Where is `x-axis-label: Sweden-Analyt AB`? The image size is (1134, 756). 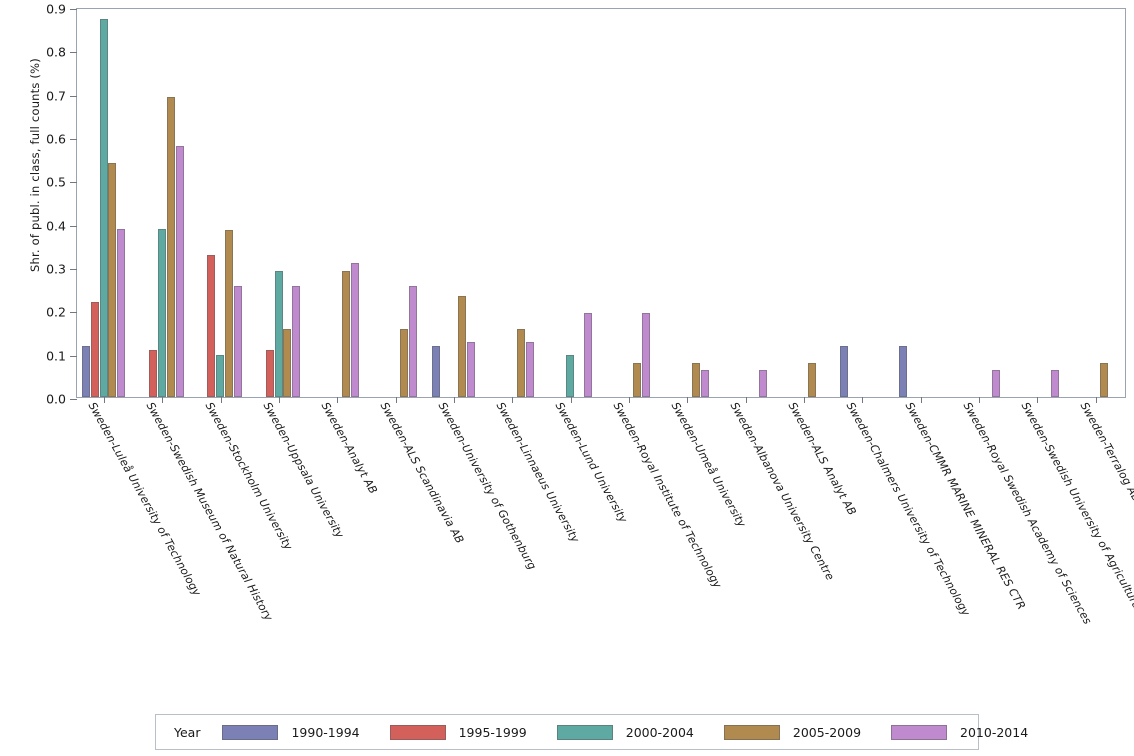
x-axis-label: Sweden-Analyt AB is located at coordinates (349, 448).